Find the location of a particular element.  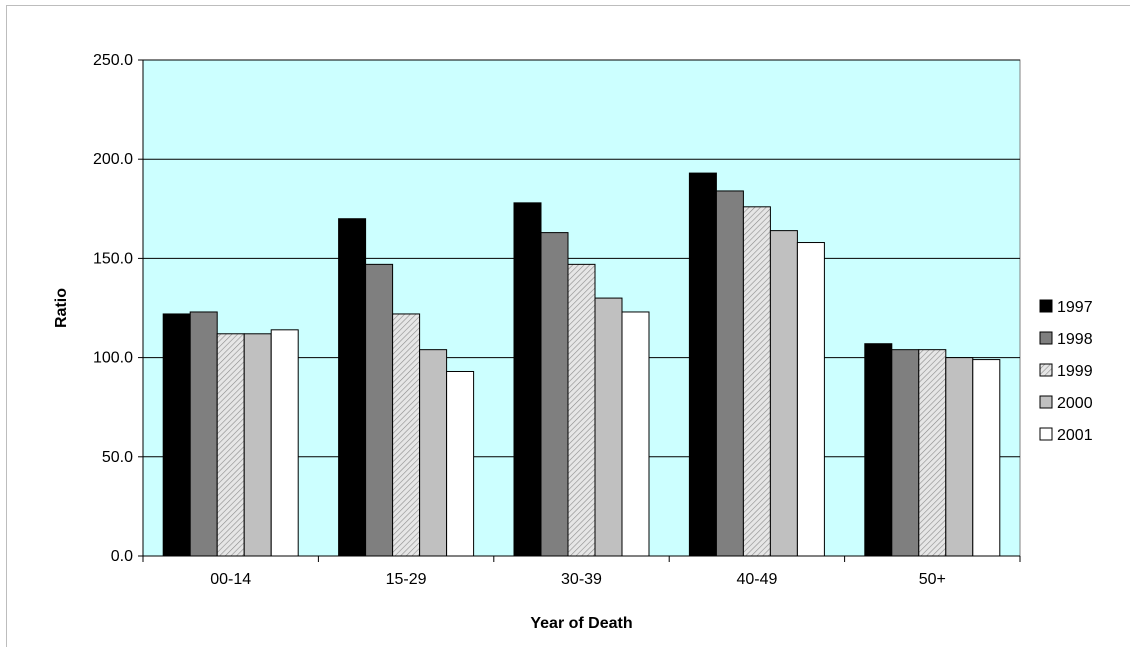

y-tick-label: 150.0 is located at coordinates (113, 258).